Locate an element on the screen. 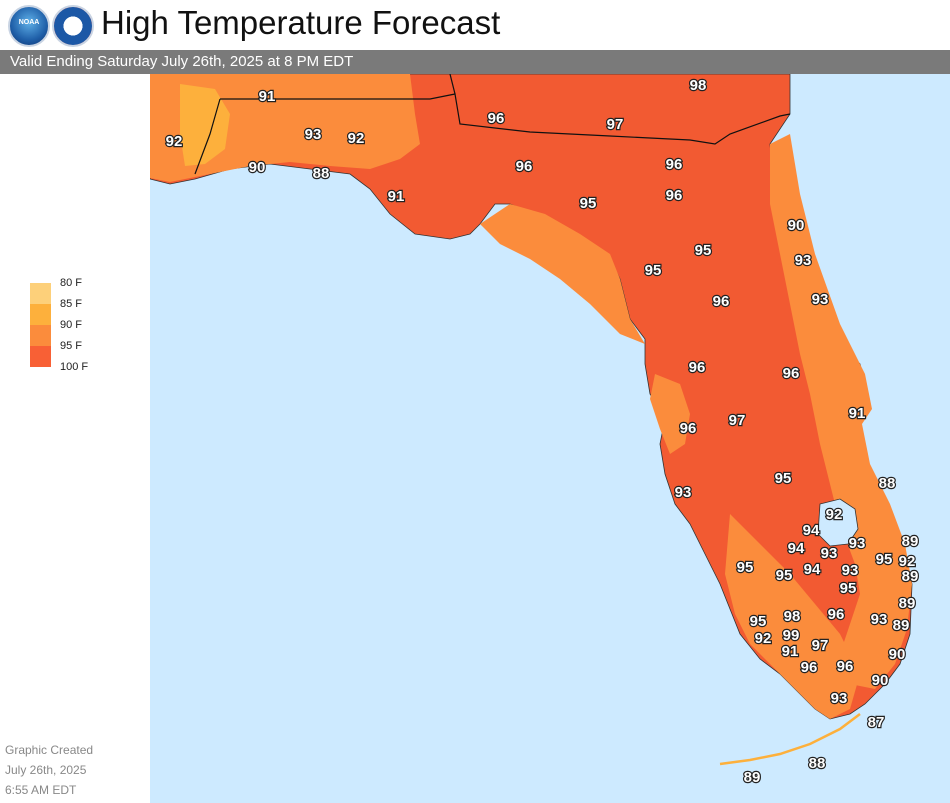 The image size is (950, 803). noaa-logo-text: NOAA is located at coordinates (29, 22).